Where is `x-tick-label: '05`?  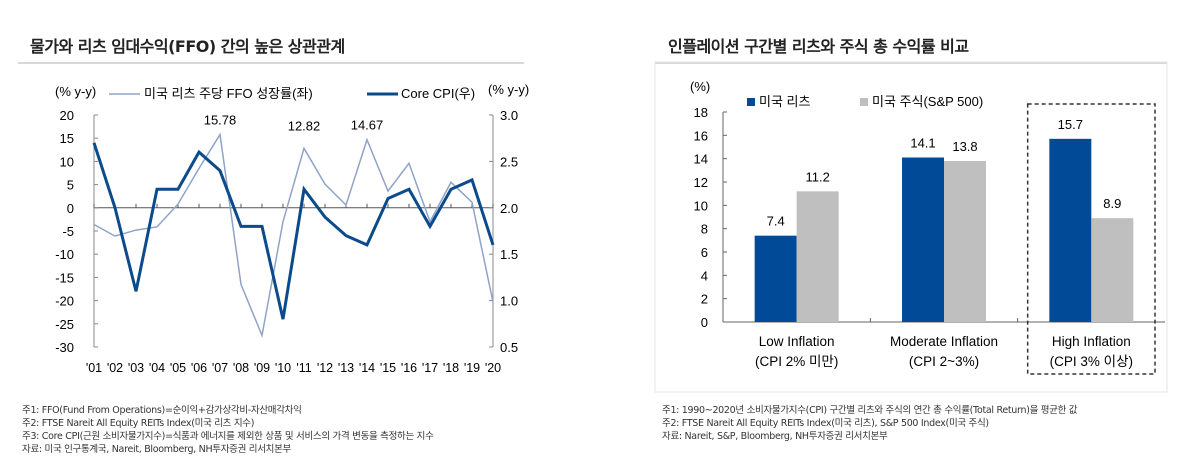
x-tick-label: '05 is located at coordinates (178, 368).